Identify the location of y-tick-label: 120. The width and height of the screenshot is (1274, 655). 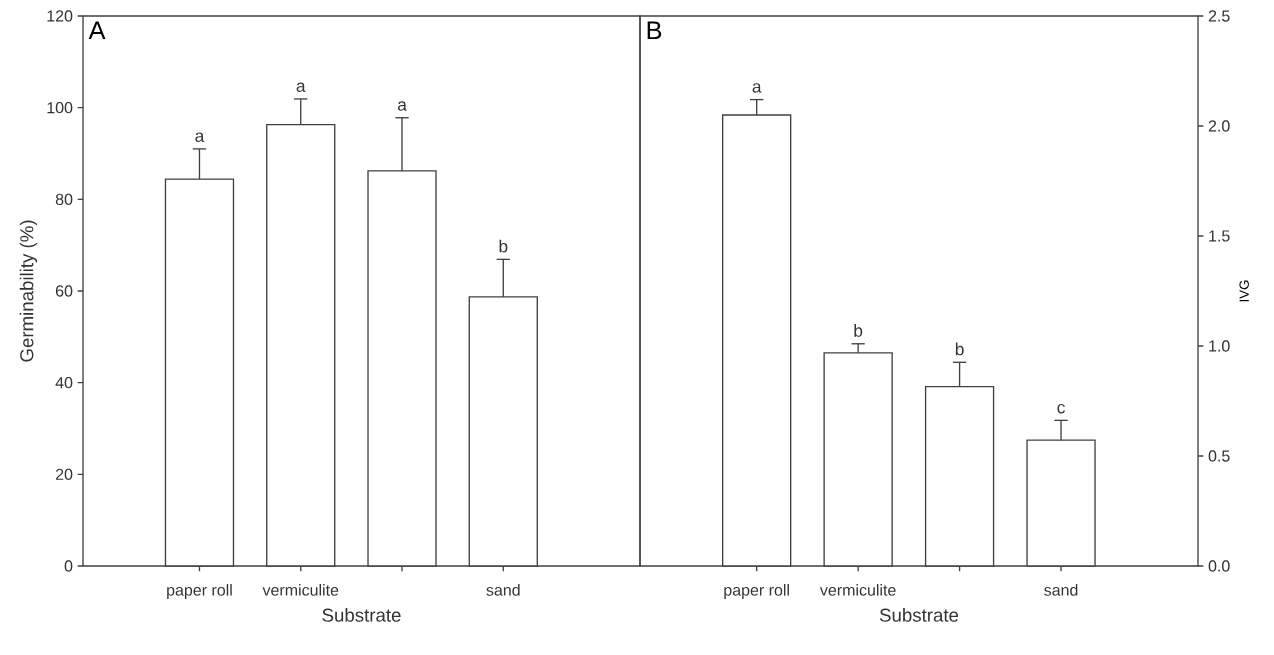
(60, 16).